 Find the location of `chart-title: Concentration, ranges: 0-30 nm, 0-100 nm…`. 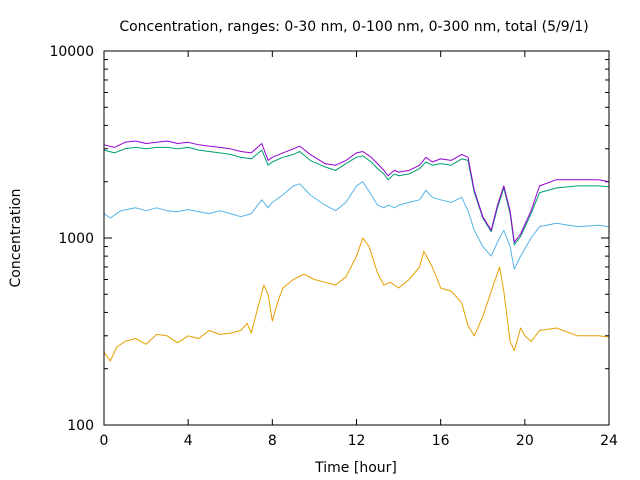

chart-title: Concentration, ranges: 0-30 nm, 0-100 nm… is located at coordinates (353, 27).